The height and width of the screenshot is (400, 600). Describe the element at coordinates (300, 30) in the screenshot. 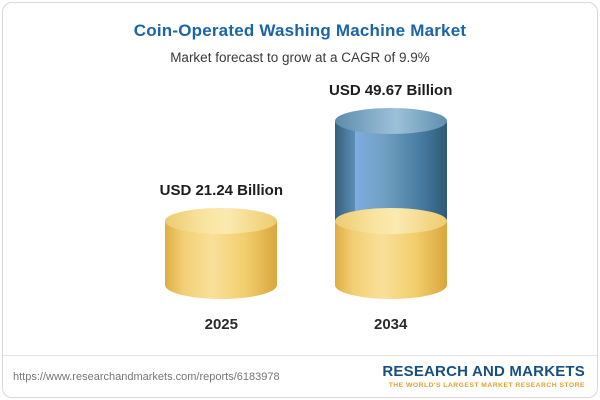

I see `page-title: Coin-Operated Washing Machine Market` at that location.